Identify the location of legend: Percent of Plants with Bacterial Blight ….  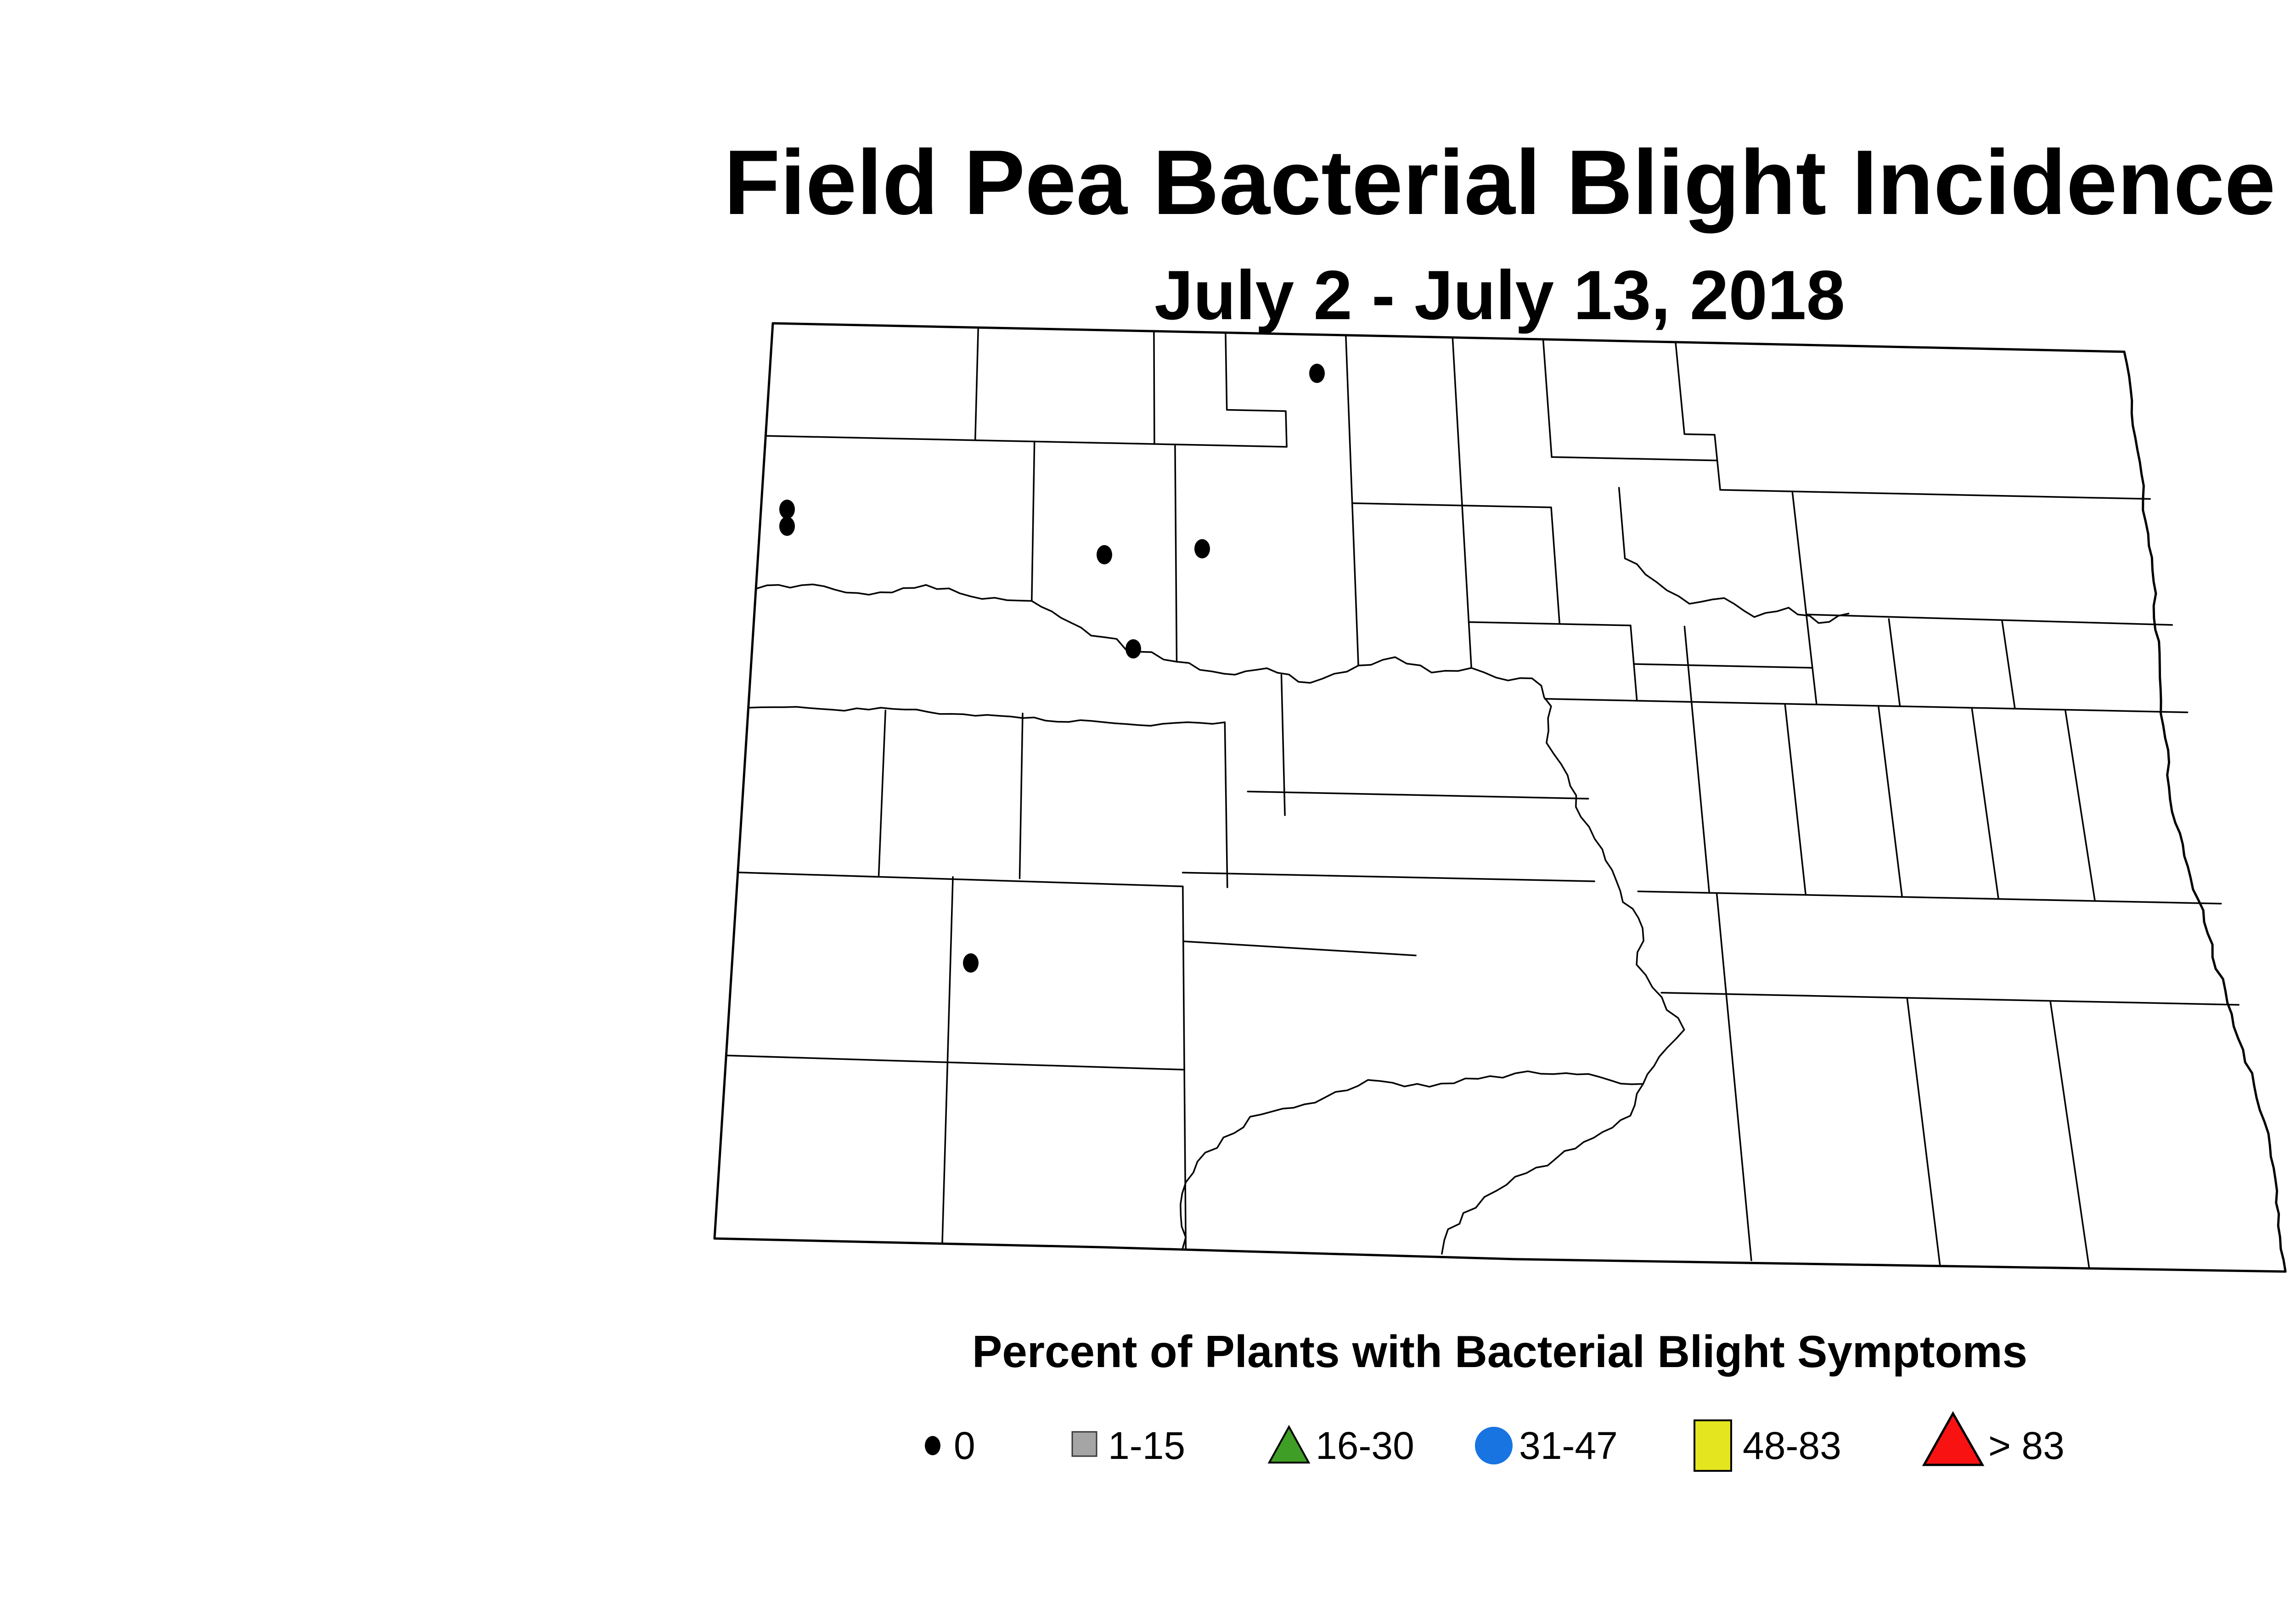
(1495, 1399).